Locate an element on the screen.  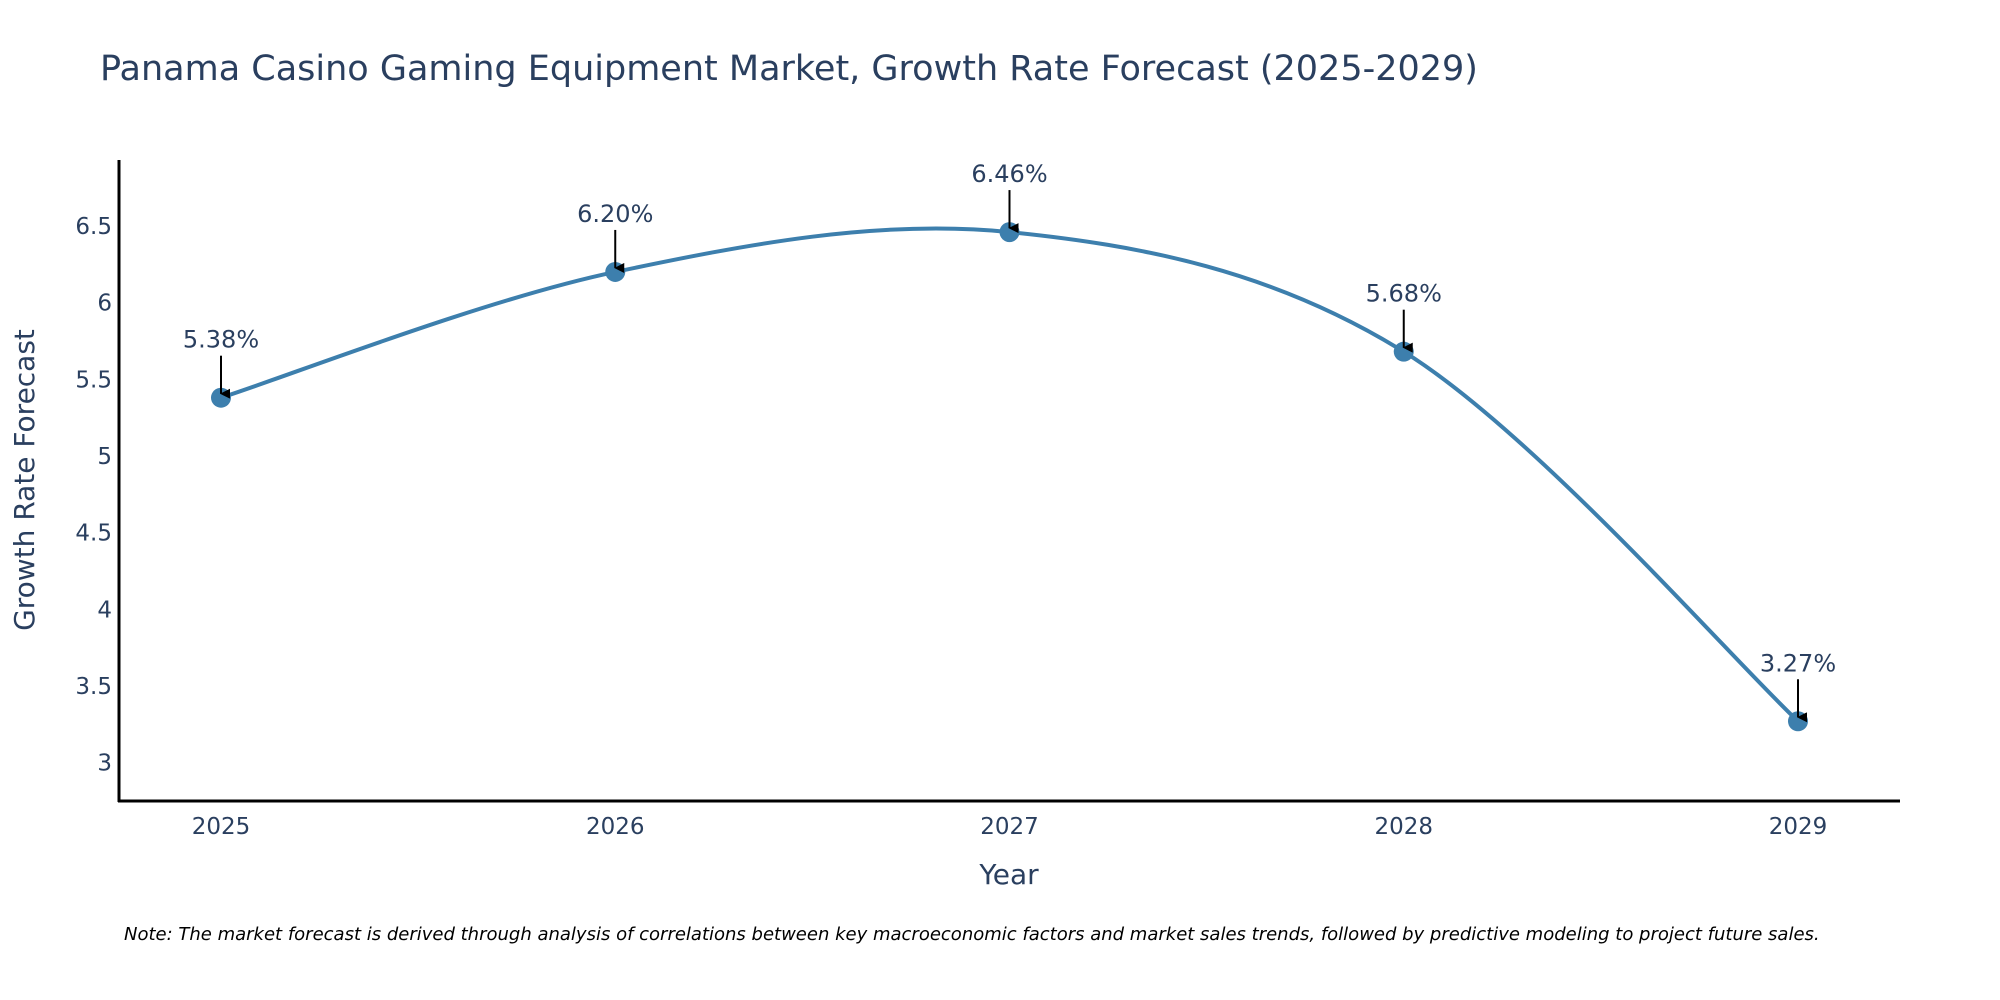
x-tick-label: 2025 is located at coordinates (221, 827).